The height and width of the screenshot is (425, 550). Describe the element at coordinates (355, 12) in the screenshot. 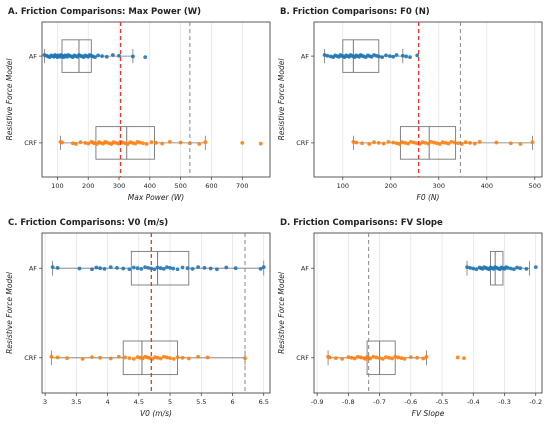

I see `panel-title: B. Friction Comparisons: F0 (N)` at that location.